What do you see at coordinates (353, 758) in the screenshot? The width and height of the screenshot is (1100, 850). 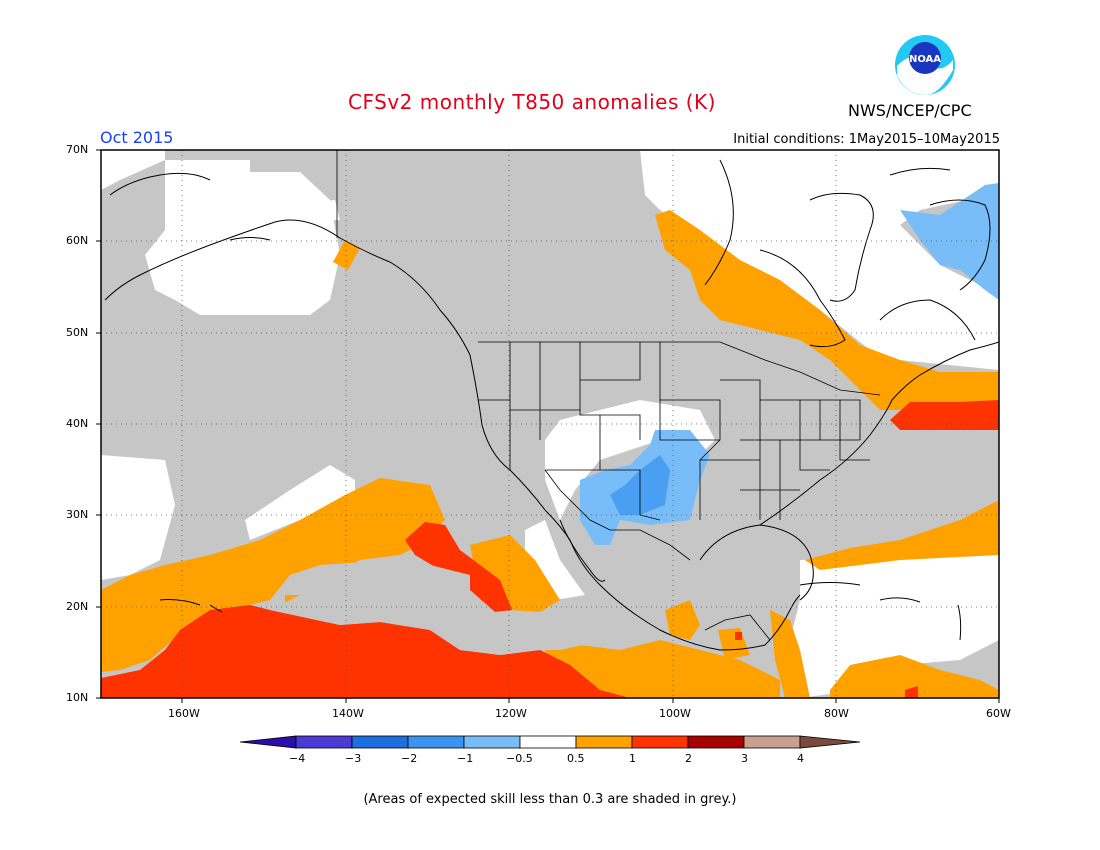 I see `colorbar-label: −3` at bounding box center [353, 758].